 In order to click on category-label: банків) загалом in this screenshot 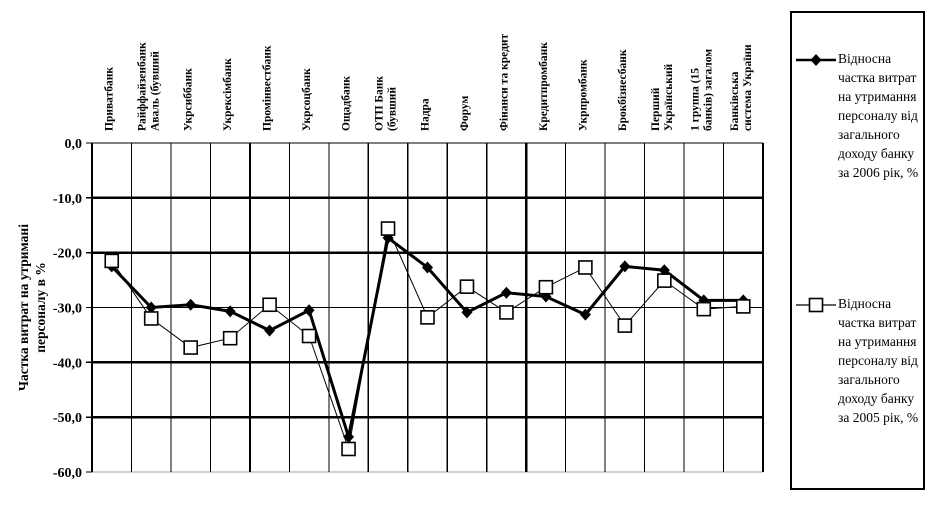, I will do `click(708, 90)`.